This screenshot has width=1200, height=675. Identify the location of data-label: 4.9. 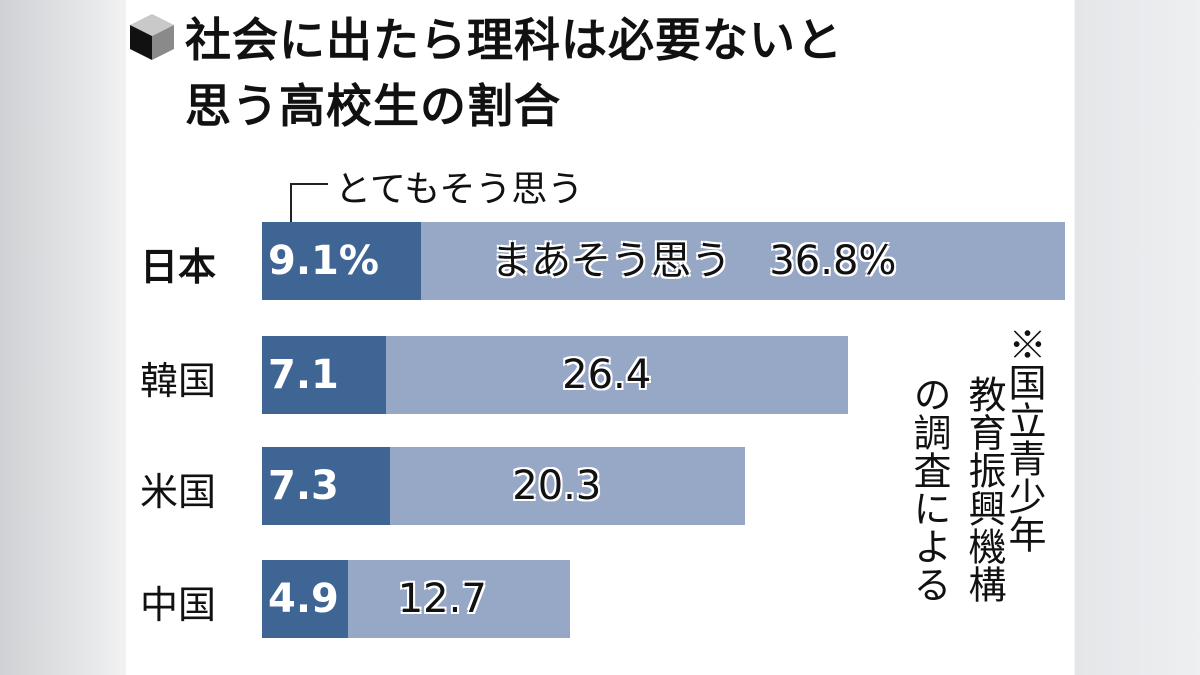
(303, 599).